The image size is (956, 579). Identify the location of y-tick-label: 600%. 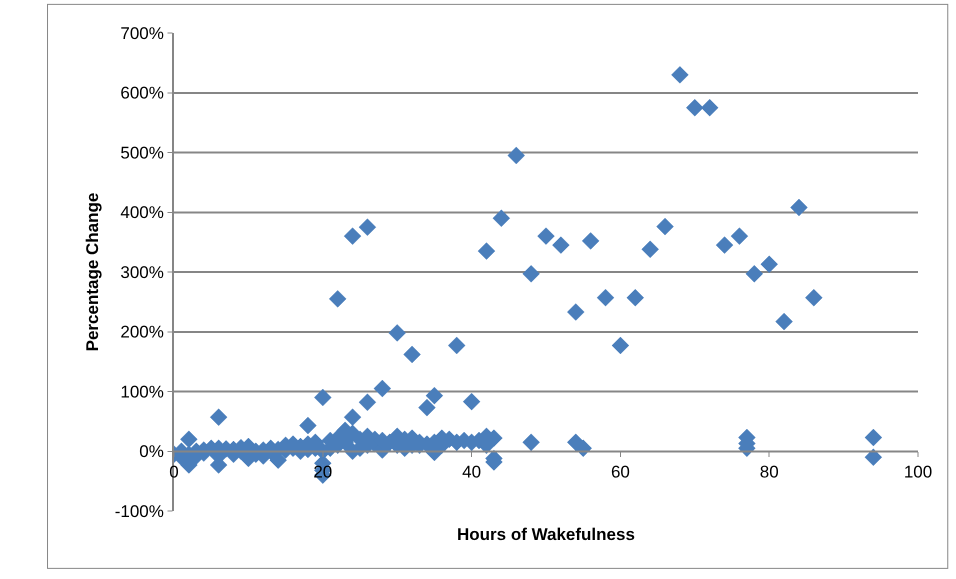
(142, 93).